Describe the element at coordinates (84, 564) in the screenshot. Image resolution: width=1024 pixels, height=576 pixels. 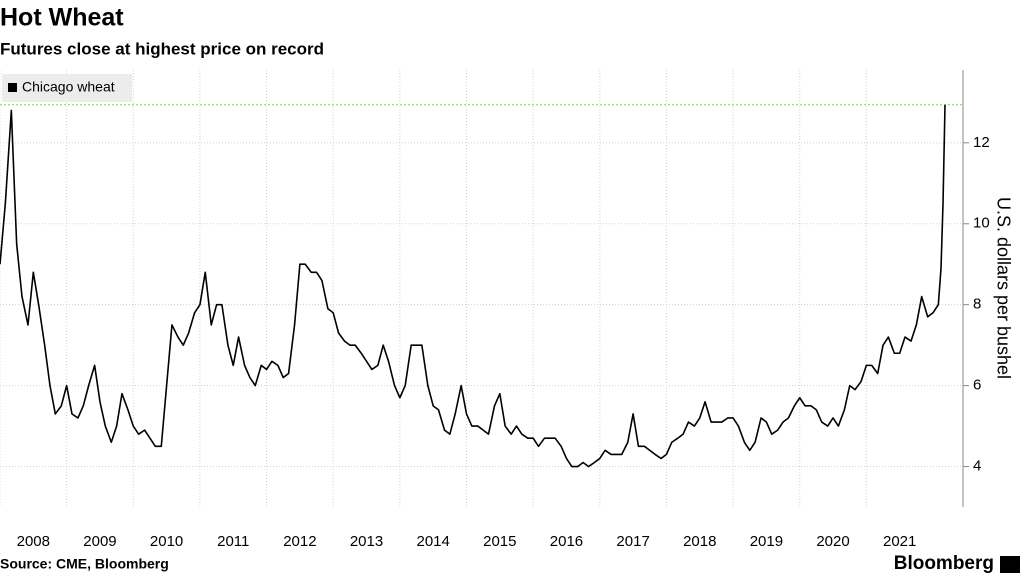
I see `source: Source: CME, Bloomberg` at that location.